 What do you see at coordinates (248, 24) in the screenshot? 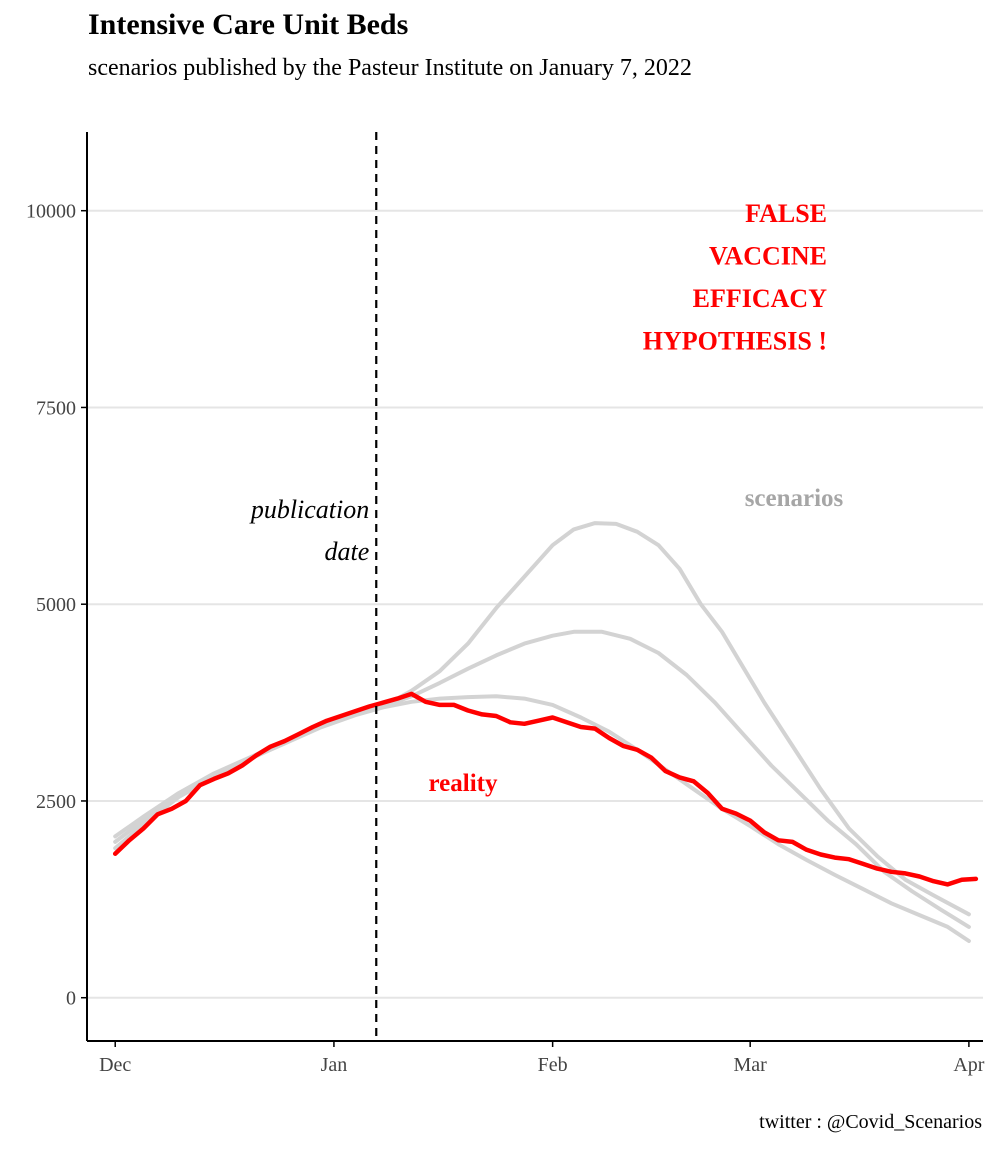
I see `chart-title: Intensive Care Unit Beds` at bounding box center [248, 24].